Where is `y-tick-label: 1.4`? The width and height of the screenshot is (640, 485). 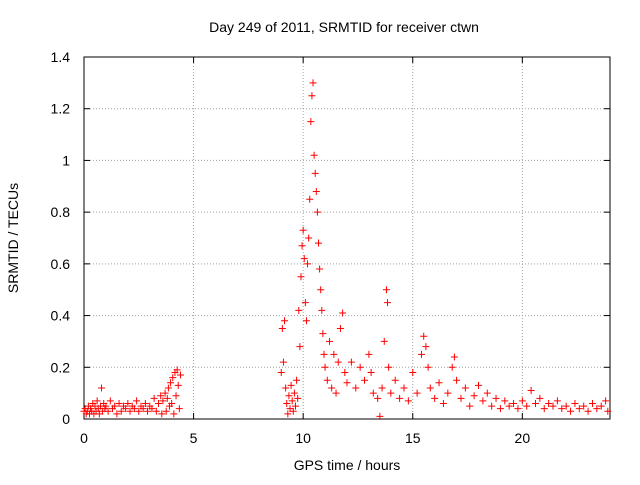 y-tick-label: 1.4 is located at coordinates (61, 57).